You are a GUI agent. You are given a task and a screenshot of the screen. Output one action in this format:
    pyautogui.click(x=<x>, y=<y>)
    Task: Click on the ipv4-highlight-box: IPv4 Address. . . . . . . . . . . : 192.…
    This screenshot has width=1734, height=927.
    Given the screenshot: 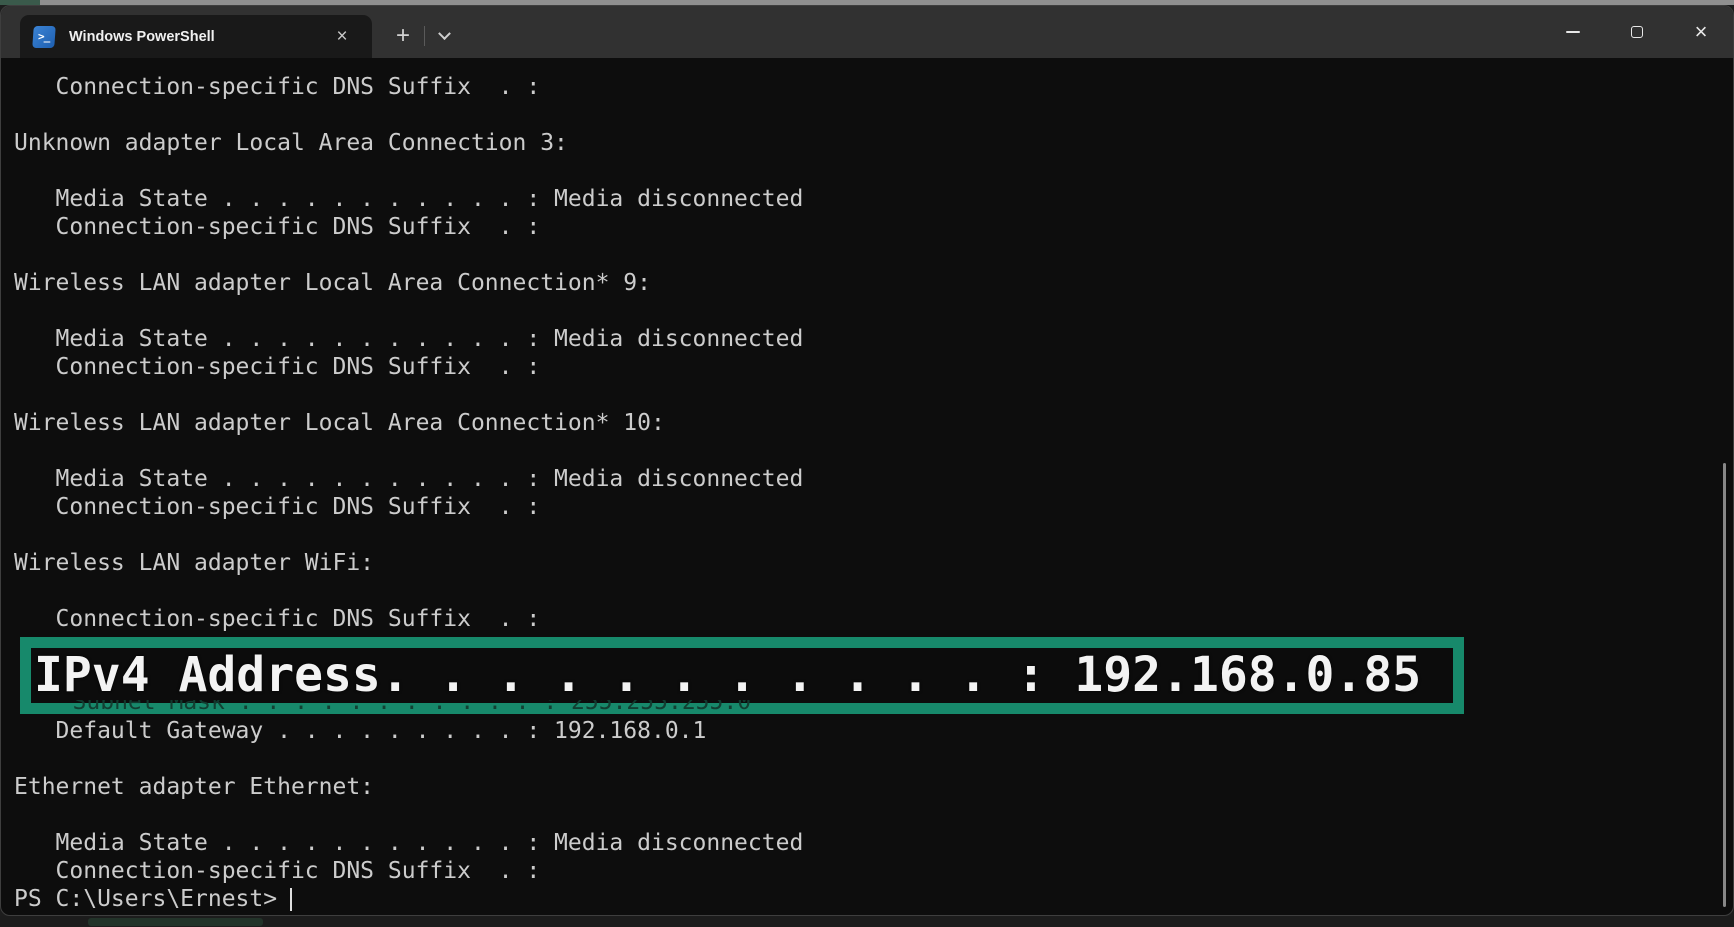 What is the action you would take?
    pyautogui.click(x=742, y=675)
    